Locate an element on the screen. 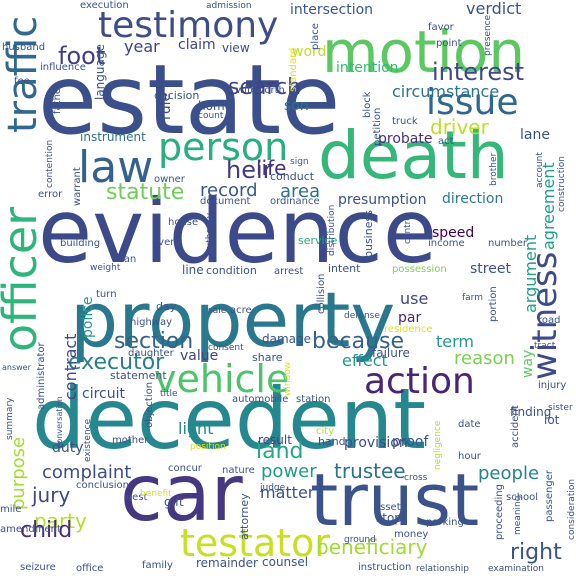 Image resolution: width=576 pixels, height=576 pixels. word-testator: testator is located at coordinates (255, 543).